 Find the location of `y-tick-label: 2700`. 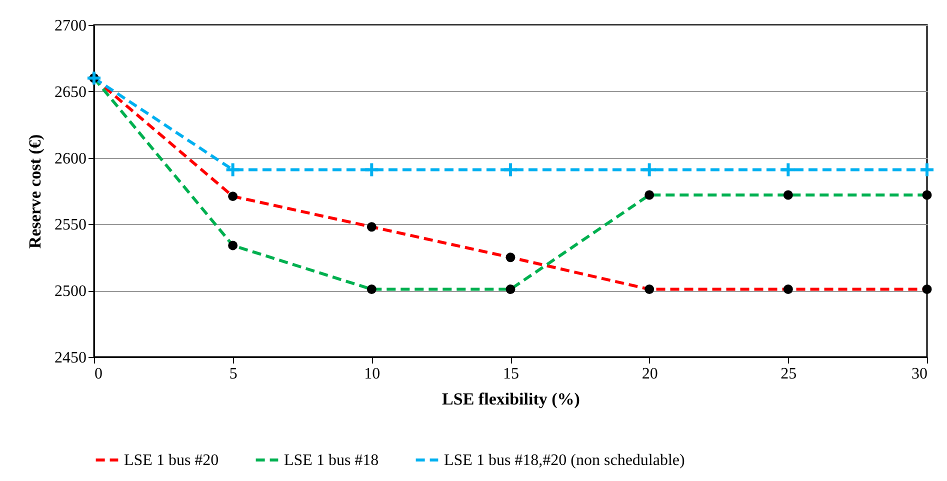

y-tick-label: 2700 is located at coordinates (70, 26).